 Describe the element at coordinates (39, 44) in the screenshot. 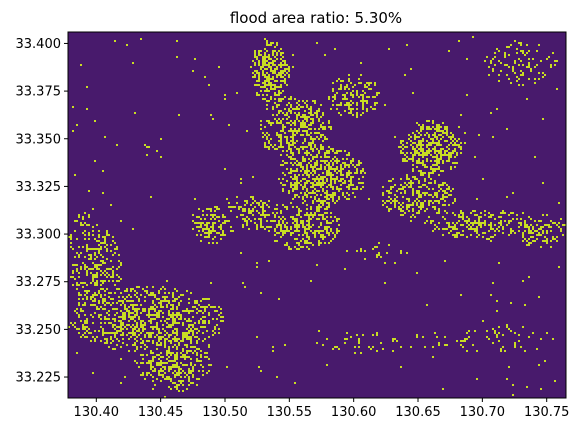

I see `y-tick-label: 33.400` at that location.